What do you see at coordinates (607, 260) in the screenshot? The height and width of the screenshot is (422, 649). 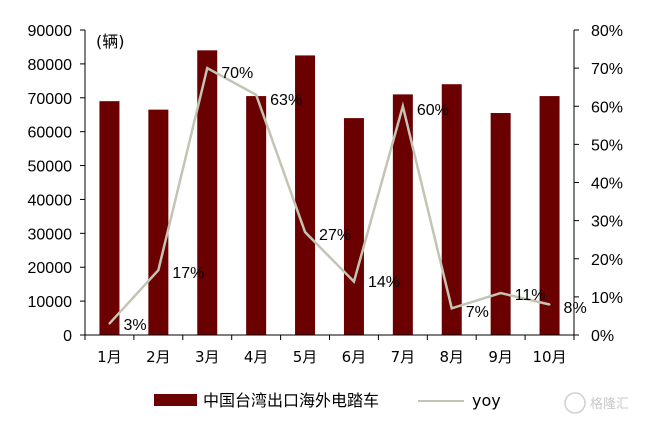 I see `y-right-tick-label: 20%` at bounding box center [607, 260].